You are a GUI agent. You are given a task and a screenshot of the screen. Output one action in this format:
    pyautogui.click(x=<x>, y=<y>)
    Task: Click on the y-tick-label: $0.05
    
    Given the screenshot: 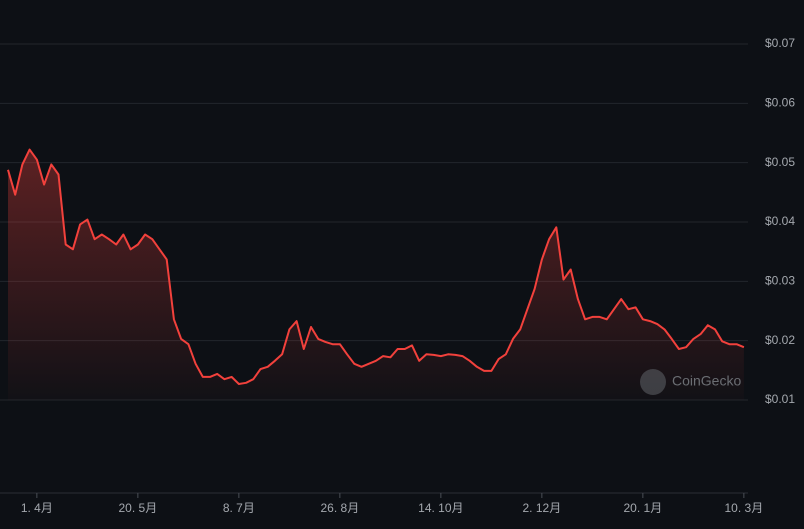 What is the action you would take?
    pyautogui.click(x=780, y=162)
    